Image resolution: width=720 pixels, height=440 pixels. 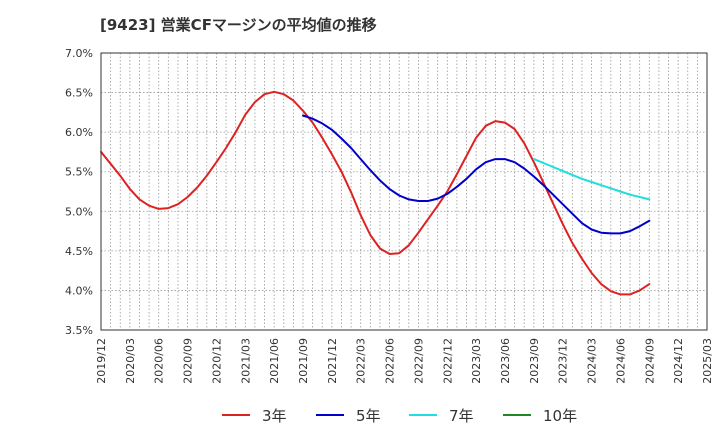 What do you see at coordinates (79, 290) in the screenshot?
I see `y-tick-label: 4.0%` at bounding box center [79, 290].